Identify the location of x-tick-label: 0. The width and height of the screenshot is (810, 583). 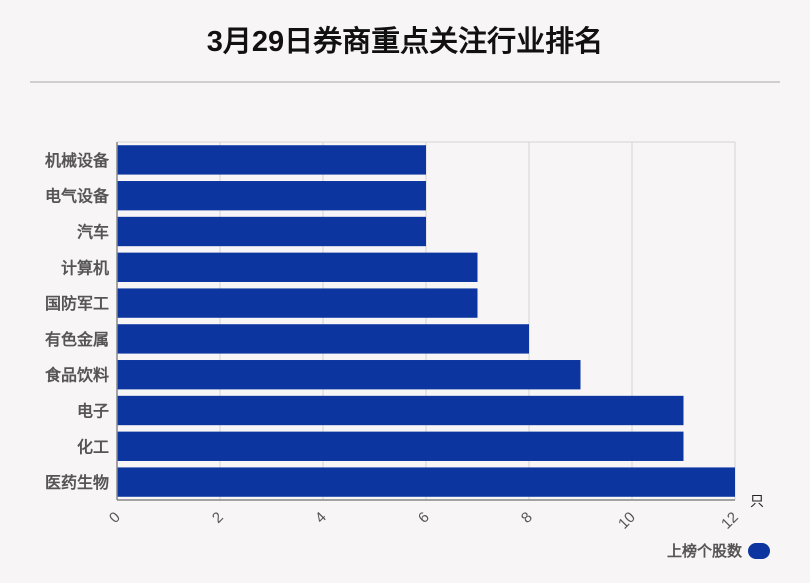
(115, 518).